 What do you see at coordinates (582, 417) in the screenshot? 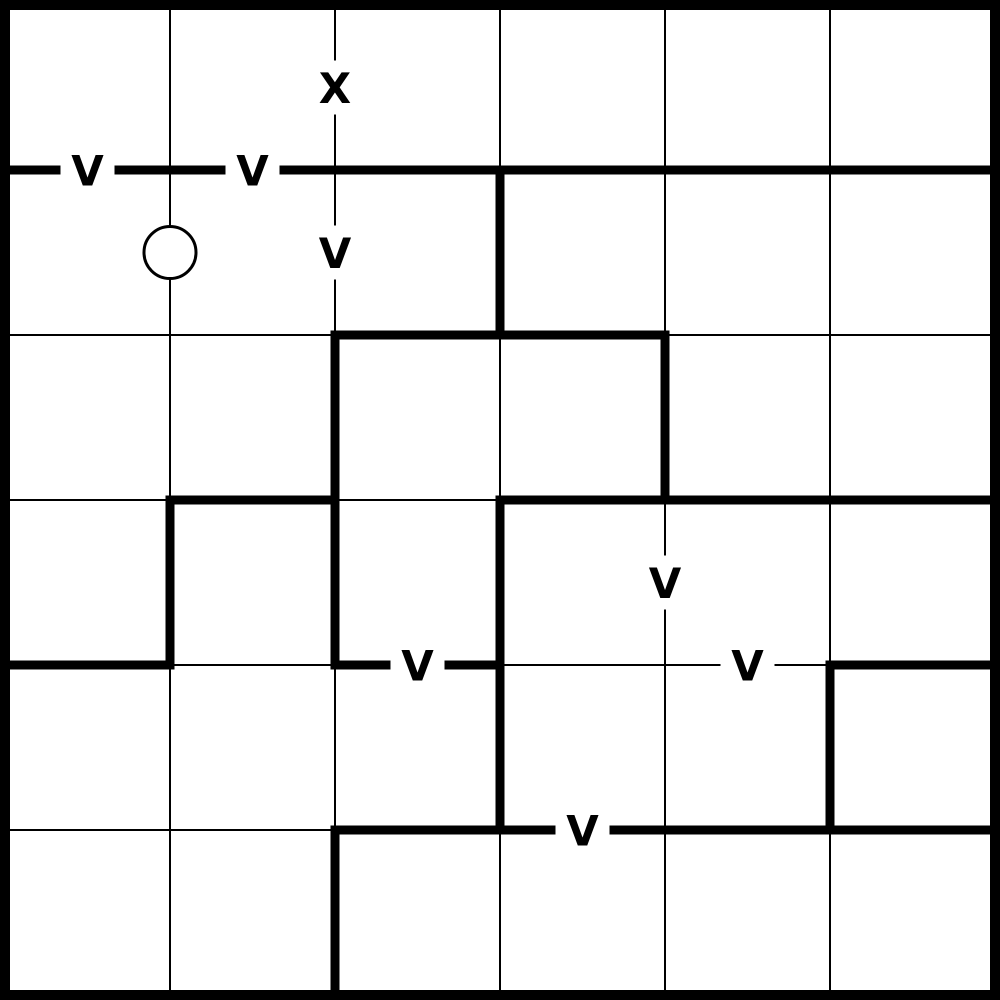
I see `grid-cell-r3c4` at bounding box center [582, 417].